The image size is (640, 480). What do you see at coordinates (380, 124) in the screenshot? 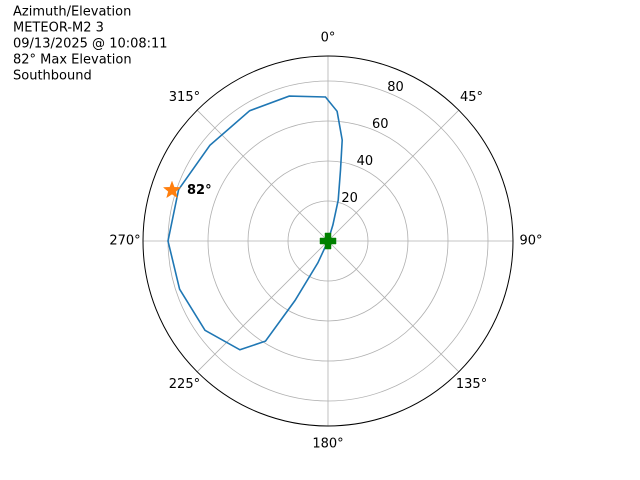
I see `r-tick-label: 60` at bounding box center [380, 124].